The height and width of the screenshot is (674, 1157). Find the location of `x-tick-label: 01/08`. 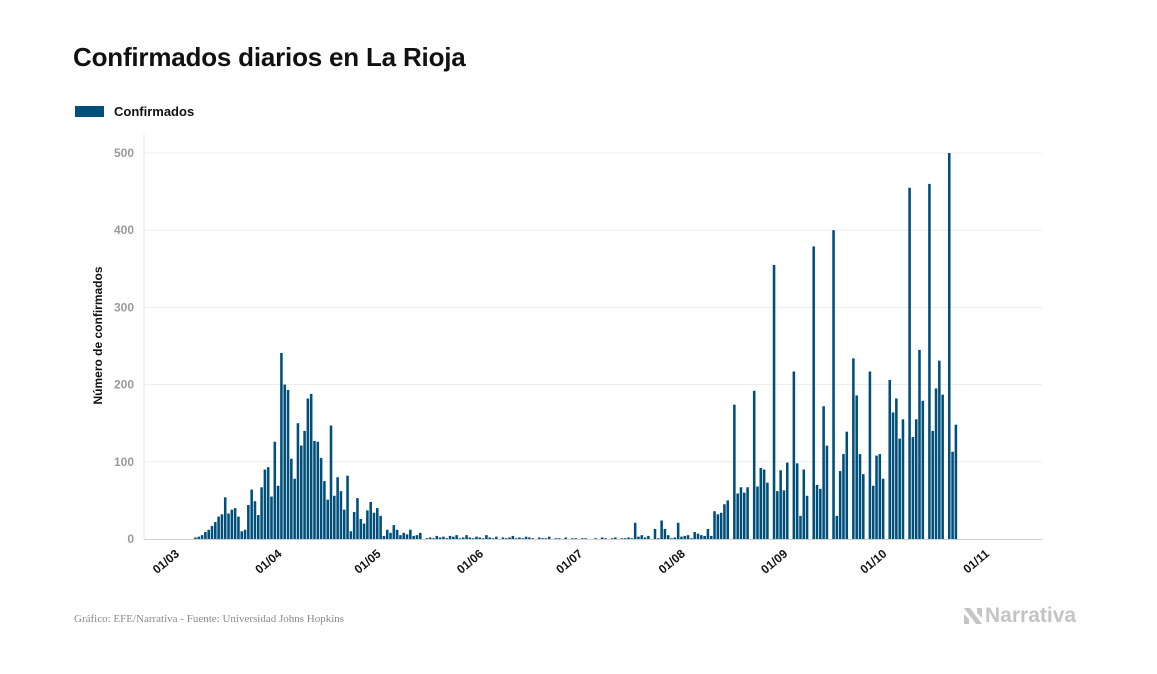

x-tick-label: 01/08 is located at coordinates (672, 561).